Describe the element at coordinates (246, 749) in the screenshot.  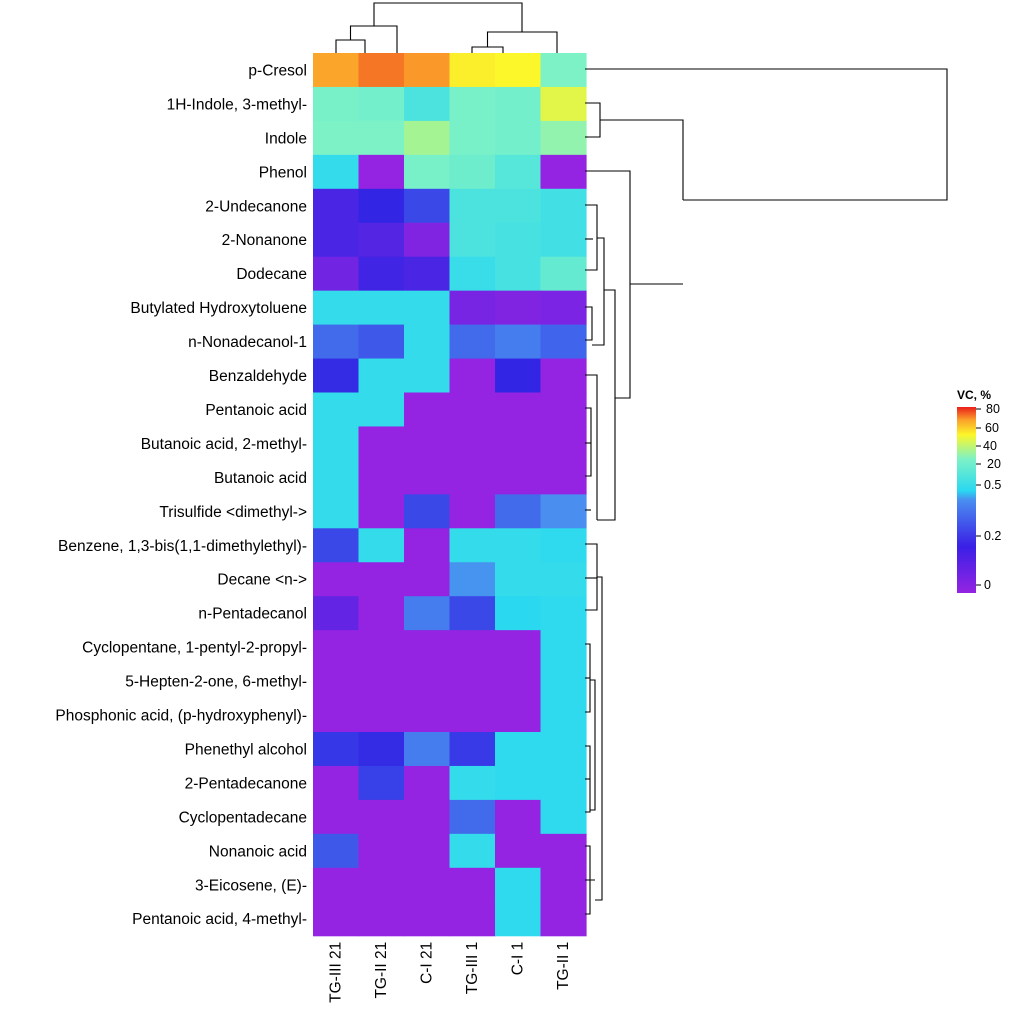
I see `row-label: Phenethyl alcohol` at that location.